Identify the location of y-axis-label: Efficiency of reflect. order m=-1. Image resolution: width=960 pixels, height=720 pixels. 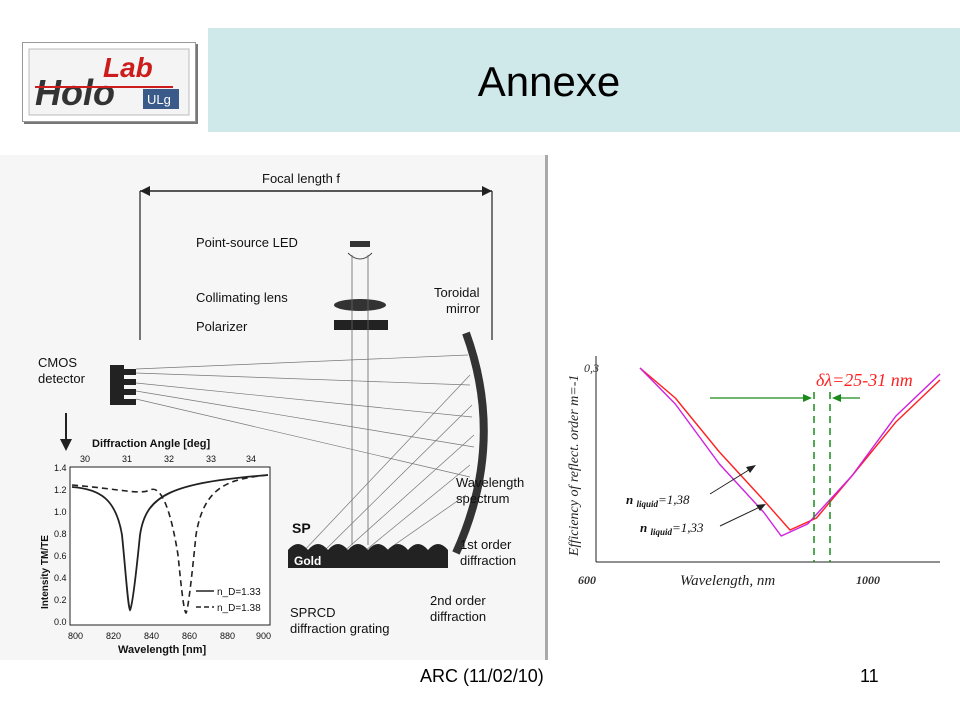
(574, 466).